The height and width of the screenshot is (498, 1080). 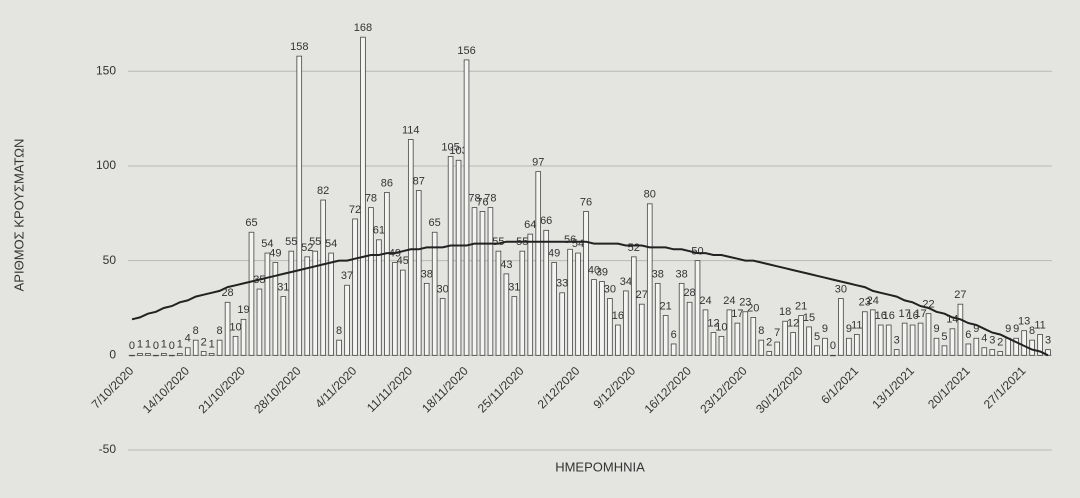 What do you see at coordinates (689, 293) in the screenshot?
I see `data-label: 28` at bounding box center [689, 293].